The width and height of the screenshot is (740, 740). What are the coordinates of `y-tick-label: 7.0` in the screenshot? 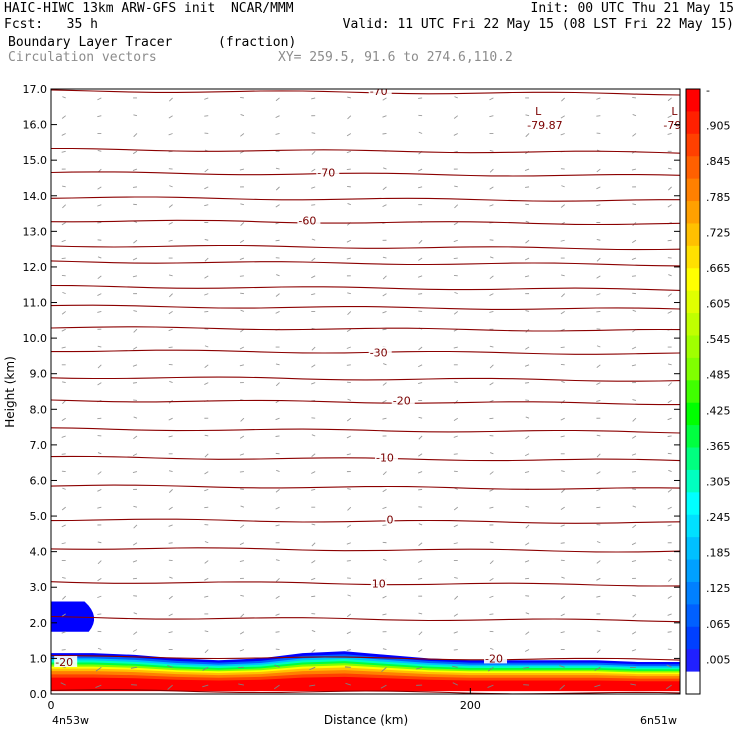 It's located at (39, 445).